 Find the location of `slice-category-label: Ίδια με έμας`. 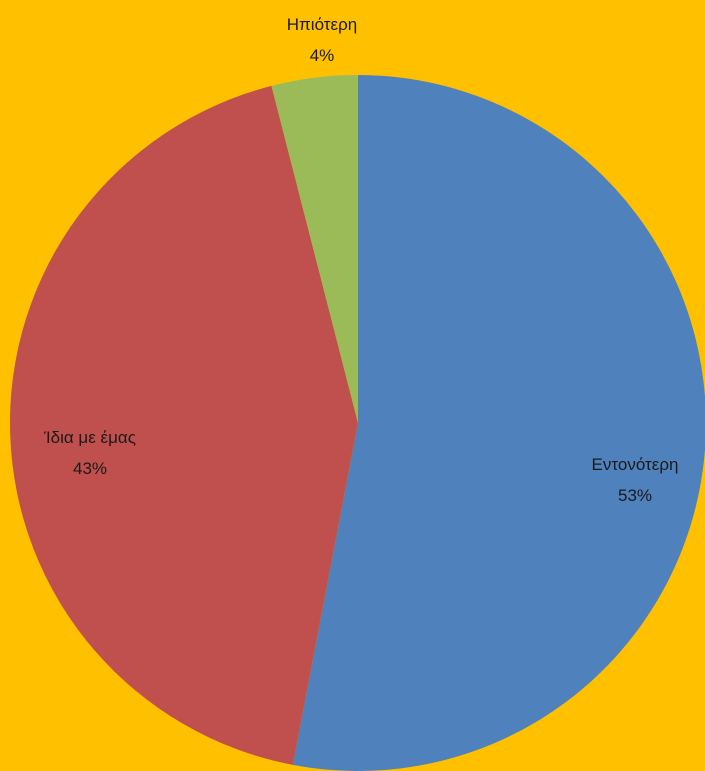

slice-category-label: Ίδια με έμας is located at coordinates (89, 437).